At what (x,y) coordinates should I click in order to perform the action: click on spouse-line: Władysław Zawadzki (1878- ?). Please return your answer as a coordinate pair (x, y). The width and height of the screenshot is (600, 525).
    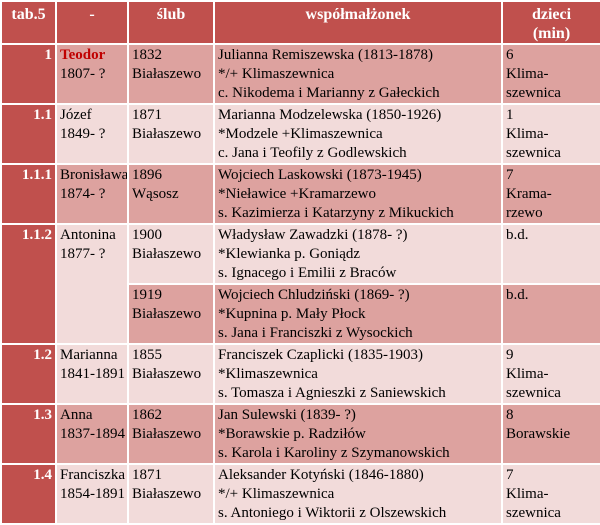
    Looking at the image, I should click on (313, 235).